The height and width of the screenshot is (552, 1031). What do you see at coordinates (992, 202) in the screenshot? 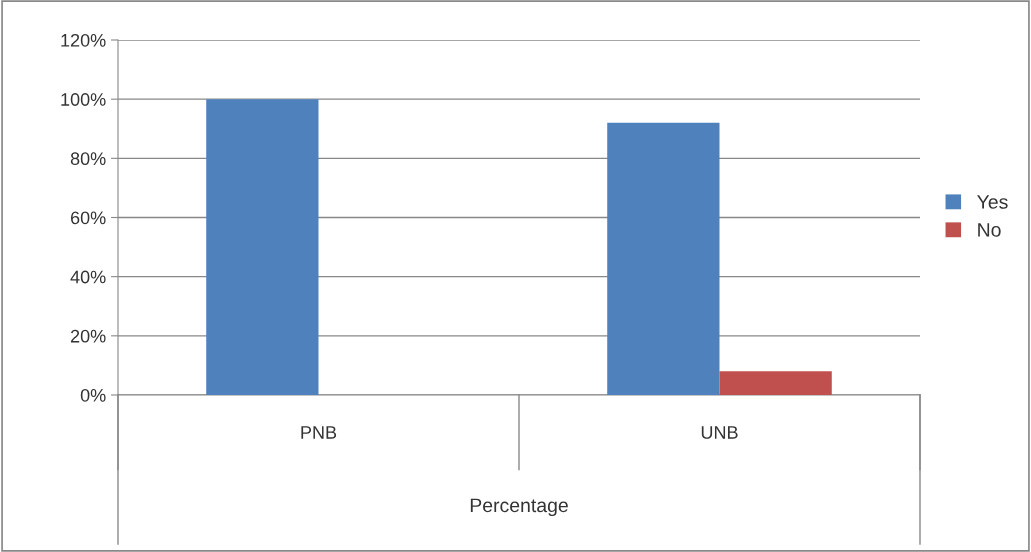
I see `legend-label: Yes` at bounding box center [992, 202].